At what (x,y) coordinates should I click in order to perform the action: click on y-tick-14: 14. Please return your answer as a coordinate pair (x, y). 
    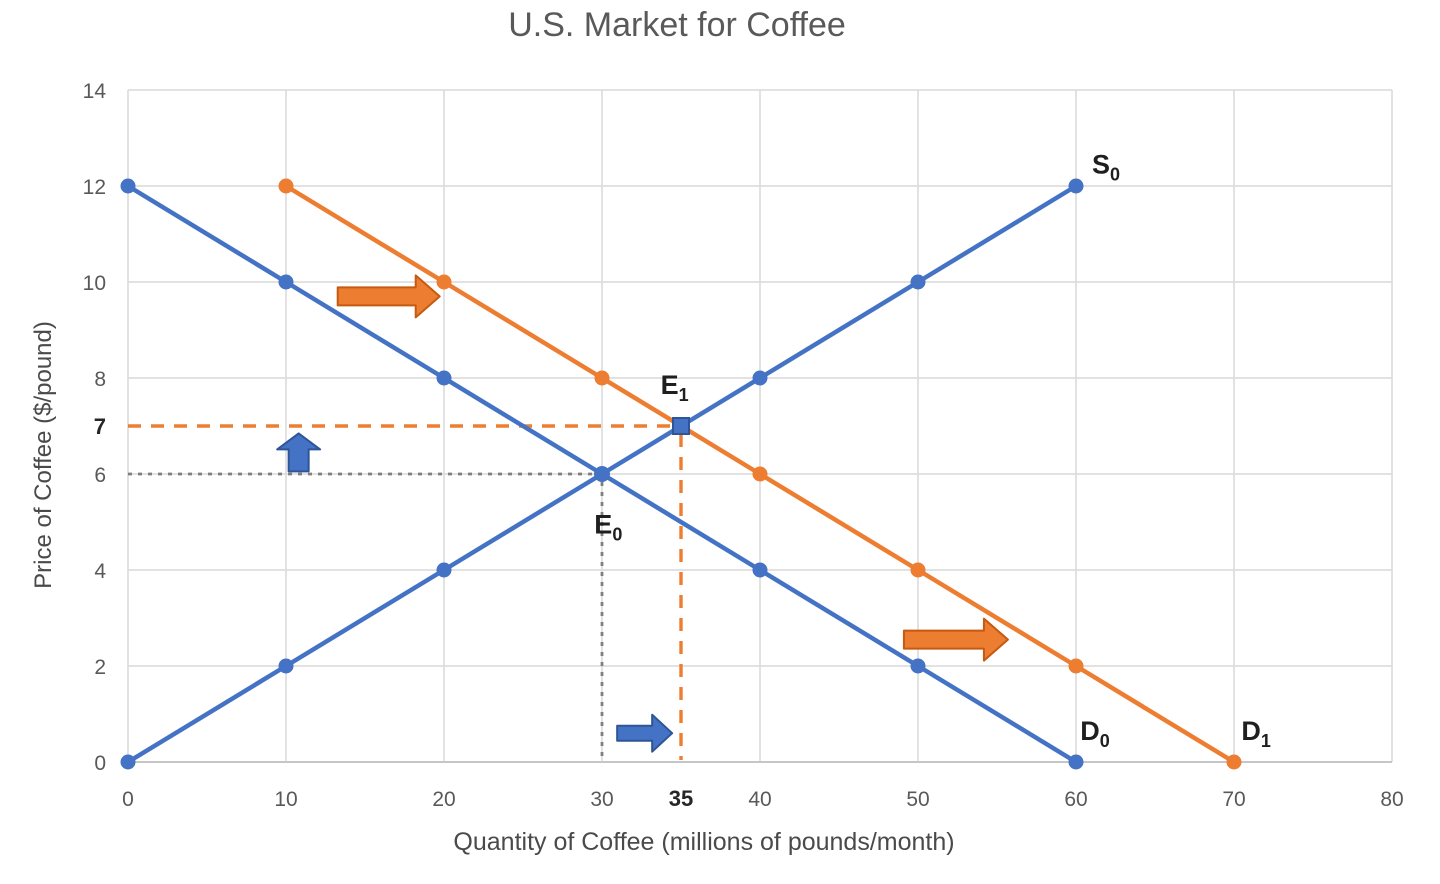
    Looking at the image, I should click on (95, 91).